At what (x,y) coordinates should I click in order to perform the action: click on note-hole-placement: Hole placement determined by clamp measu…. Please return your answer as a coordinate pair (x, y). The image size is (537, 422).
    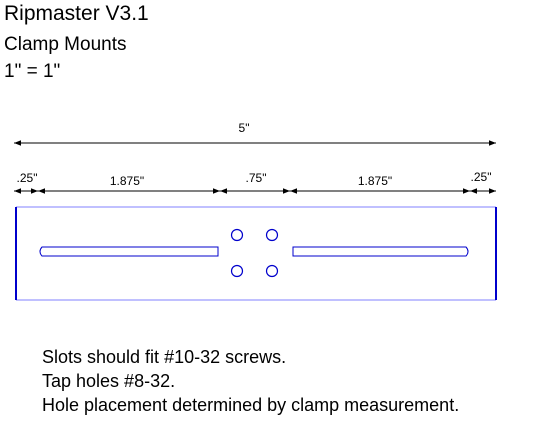
    Looking at the image, I should click on (251, 405).